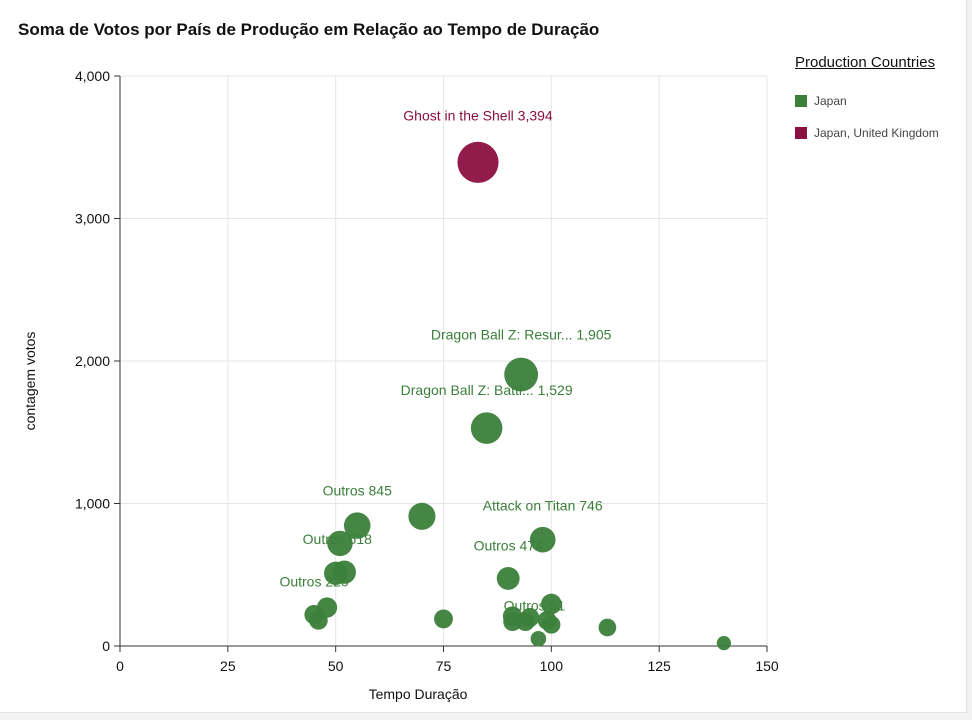  What do you see at coordinates (830, 101) in the screenshot?
I see `legend-label-japan: Japan` at bounding box center [830, 101].